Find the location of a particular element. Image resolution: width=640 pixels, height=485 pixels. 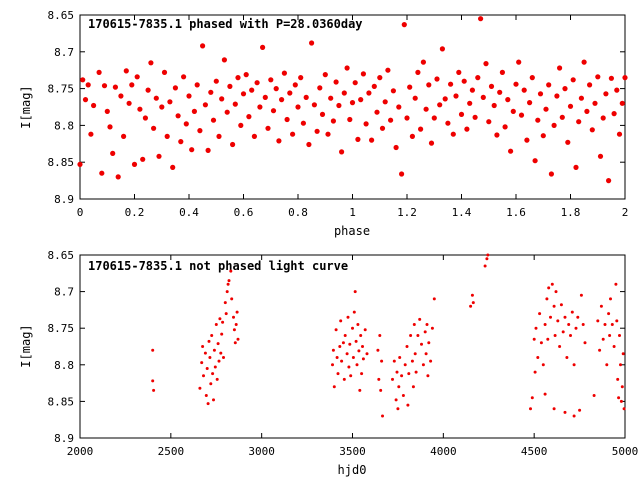

x-tick-label: 1.6 is located at coordinates (516, 212).